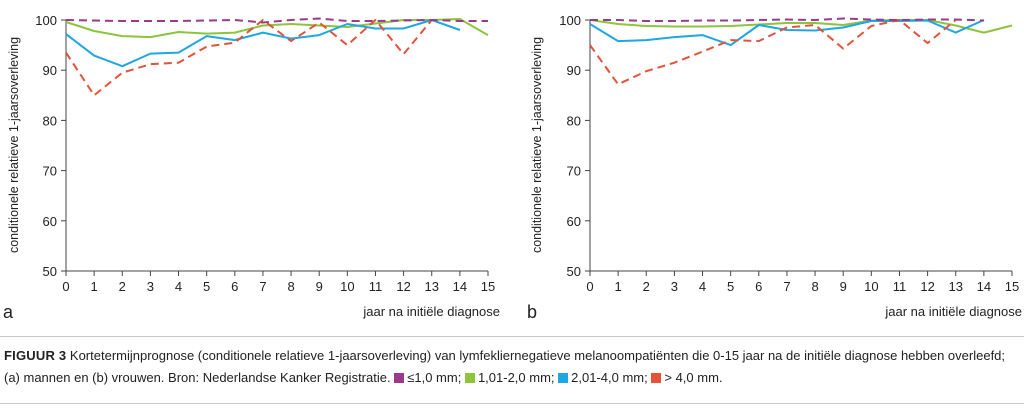 This screenshot has height=420, width=1024. I want to click on caption-label: FIGUUR 3, so click(35, 355).